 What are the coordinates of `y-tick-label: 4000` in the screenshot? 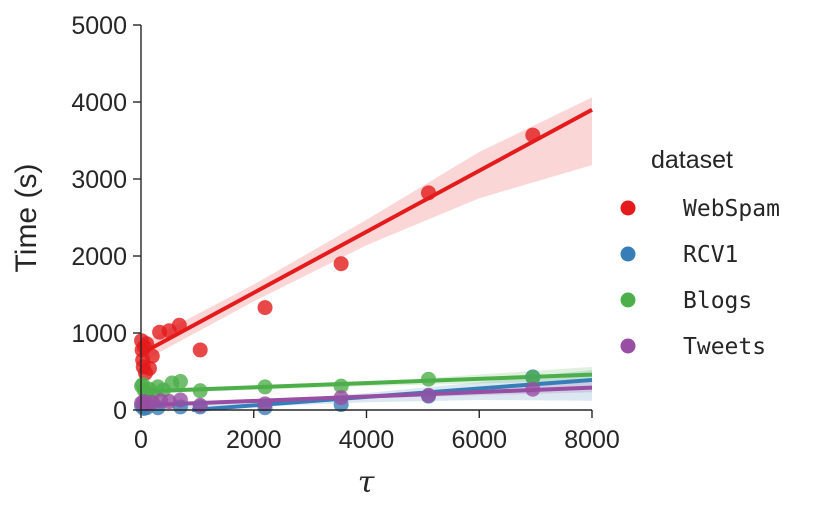 It's located at (99, 103).